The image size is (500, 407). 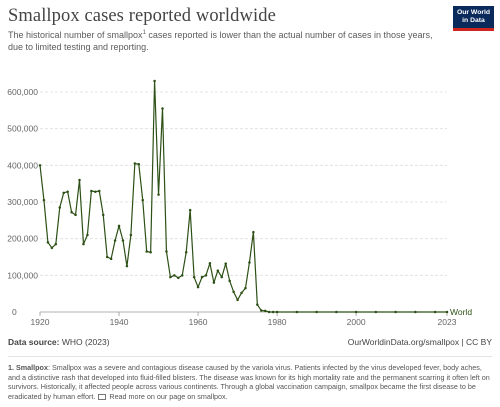 I want to click on owid-logo: Our World in Data, so click(x=473, y=18).